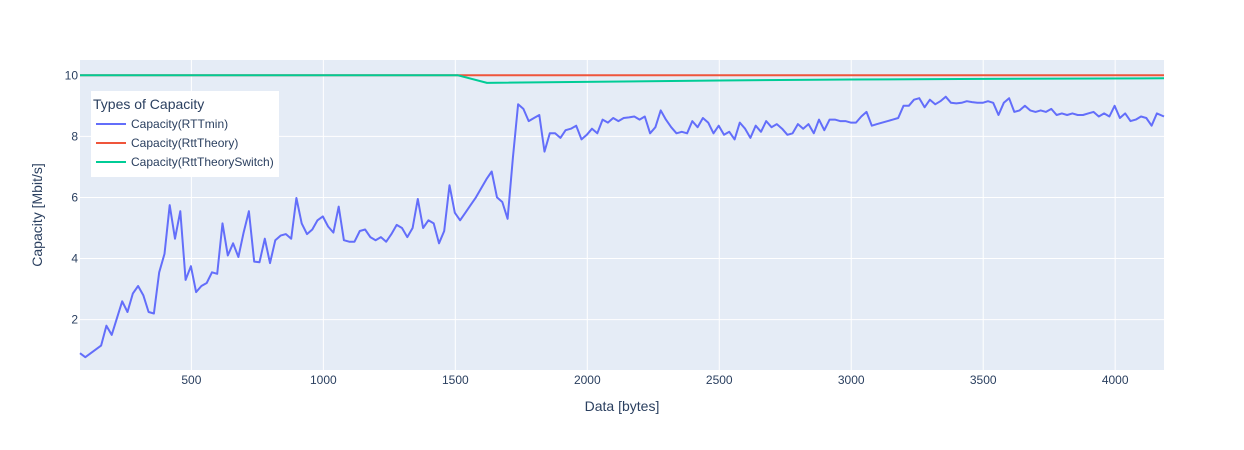 The height and width of the screenshot is (450, 1244). What do you see at coordinates (719, 380) in the screenshot?
I see `x-tick-label: 2500` at bounding box center [719, 380].